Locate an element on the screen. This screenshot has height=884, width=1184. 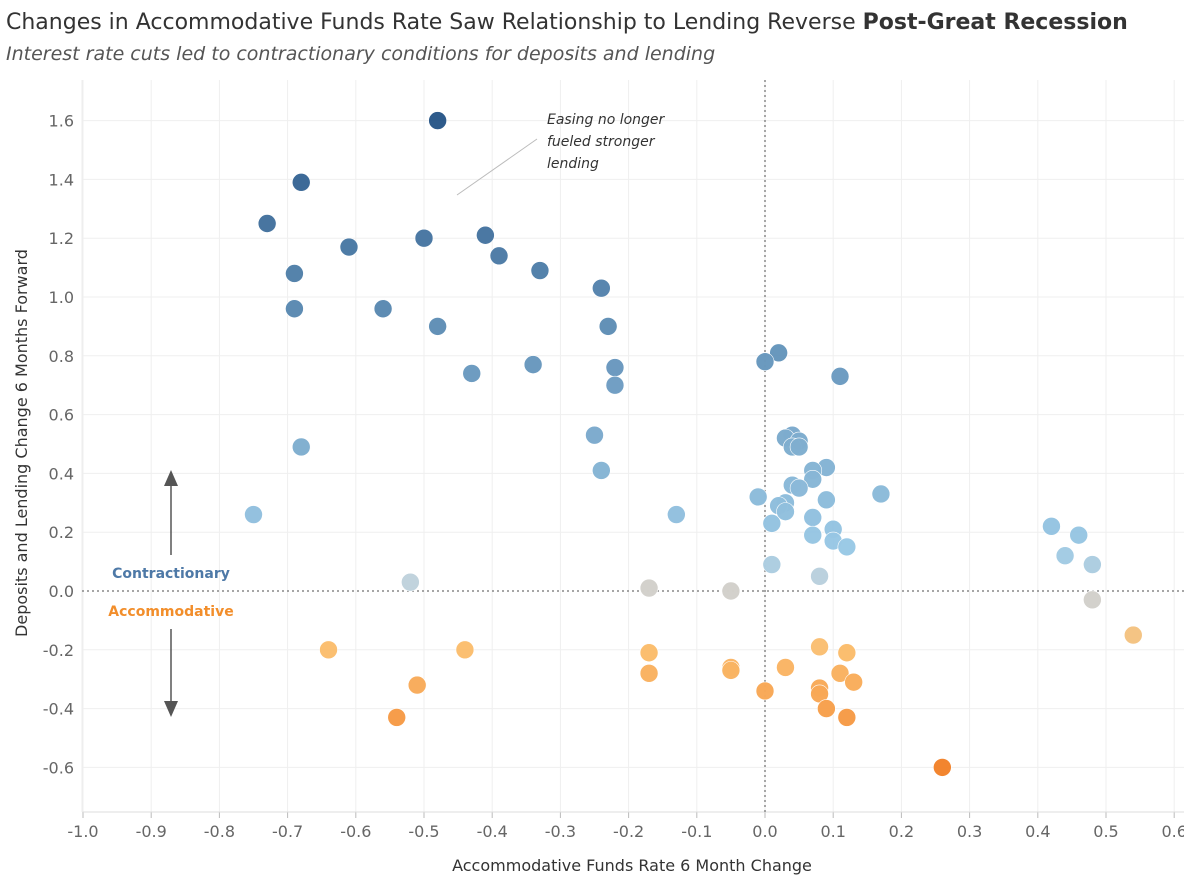
y-tick-label: 1.4 is located at coordinates (61, 179).